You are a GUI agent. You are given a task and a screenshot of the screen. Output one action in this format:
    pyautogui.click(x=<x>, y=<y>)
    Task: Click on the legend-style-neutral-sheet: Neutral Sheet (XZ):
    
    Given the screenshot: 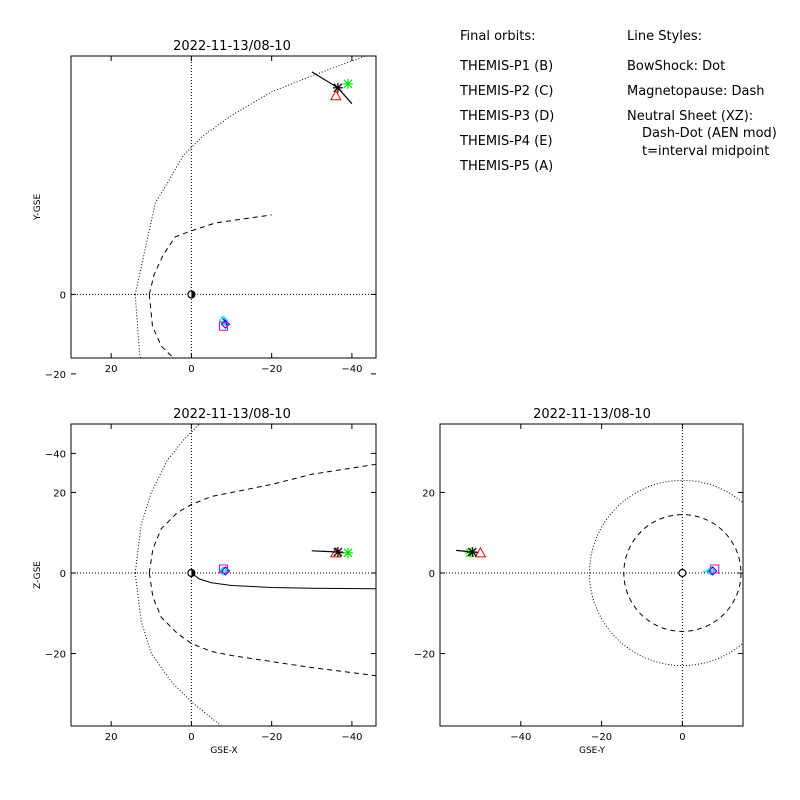 What is the action you would take?
    pyautogui.click(x=690, y=116)
    